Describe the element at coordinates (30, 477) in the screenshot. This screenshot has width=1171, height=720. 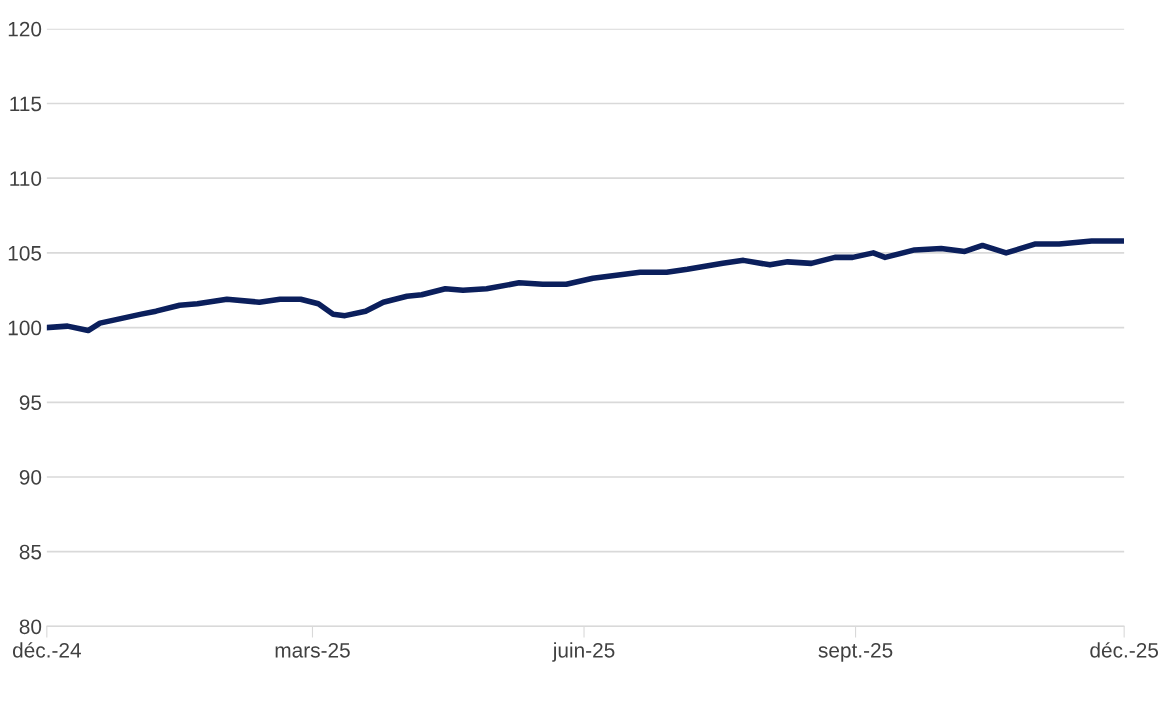
I see `y-tick-label: 90` at that location.